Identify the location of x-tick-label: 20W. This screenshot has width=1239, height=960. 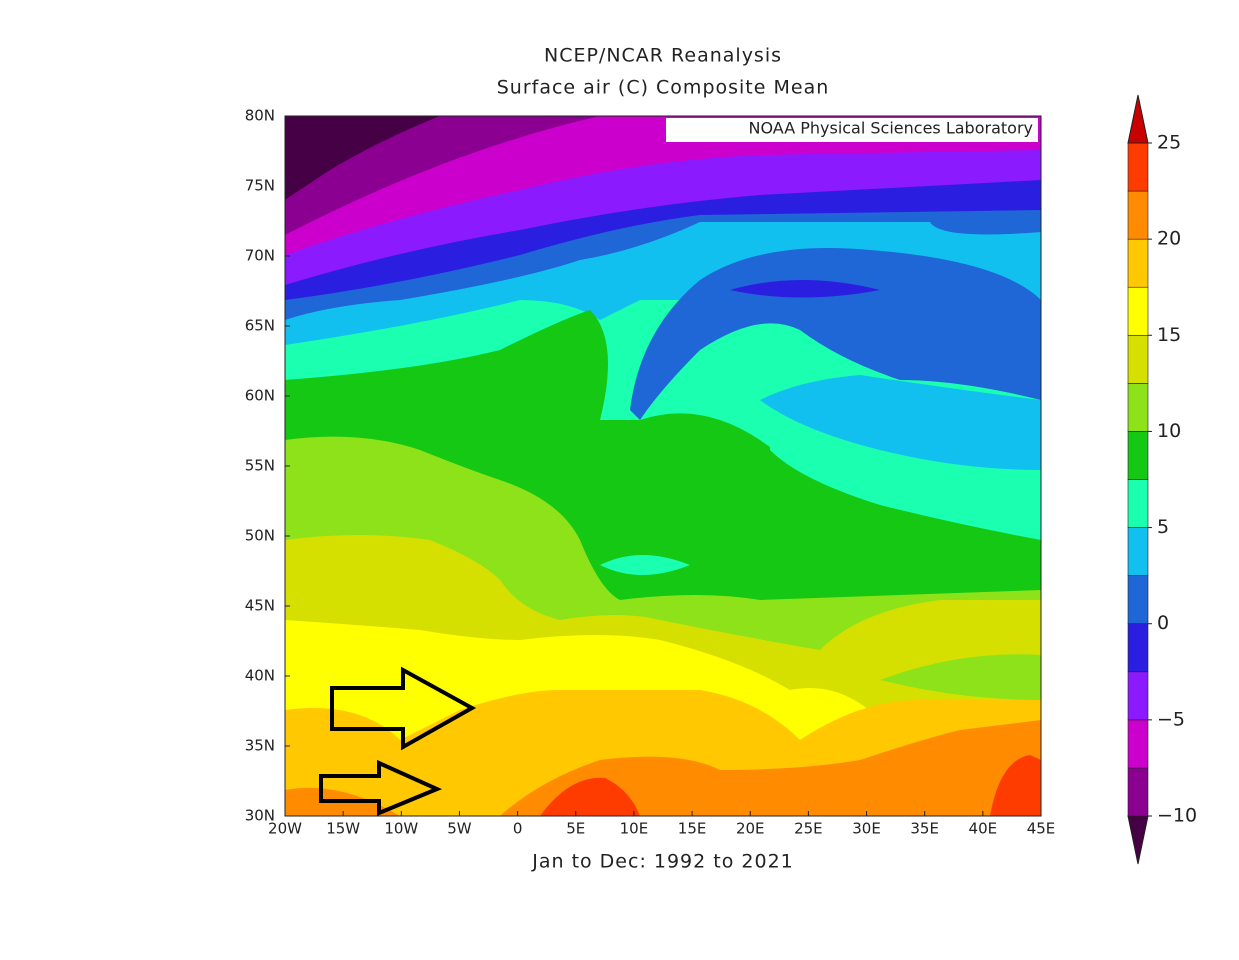
(285, 829).